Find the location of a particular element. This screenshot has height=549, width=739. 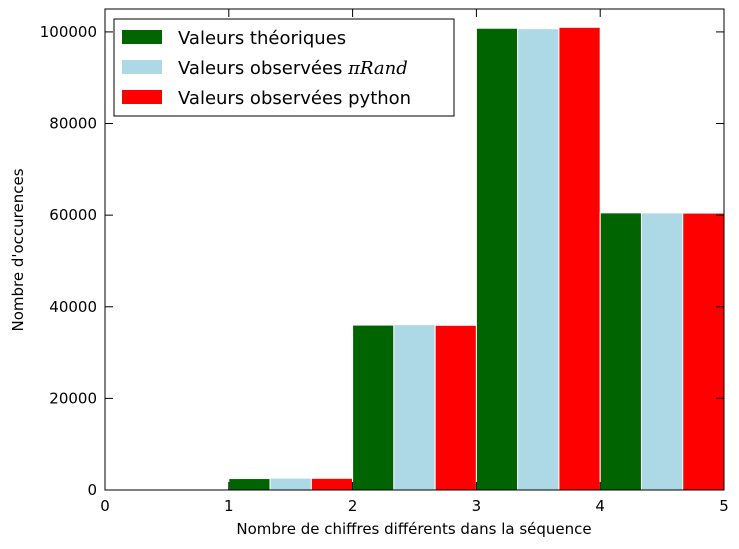

legend-label-series-2: Valeurs observées python is located at coordinates (294, 98).